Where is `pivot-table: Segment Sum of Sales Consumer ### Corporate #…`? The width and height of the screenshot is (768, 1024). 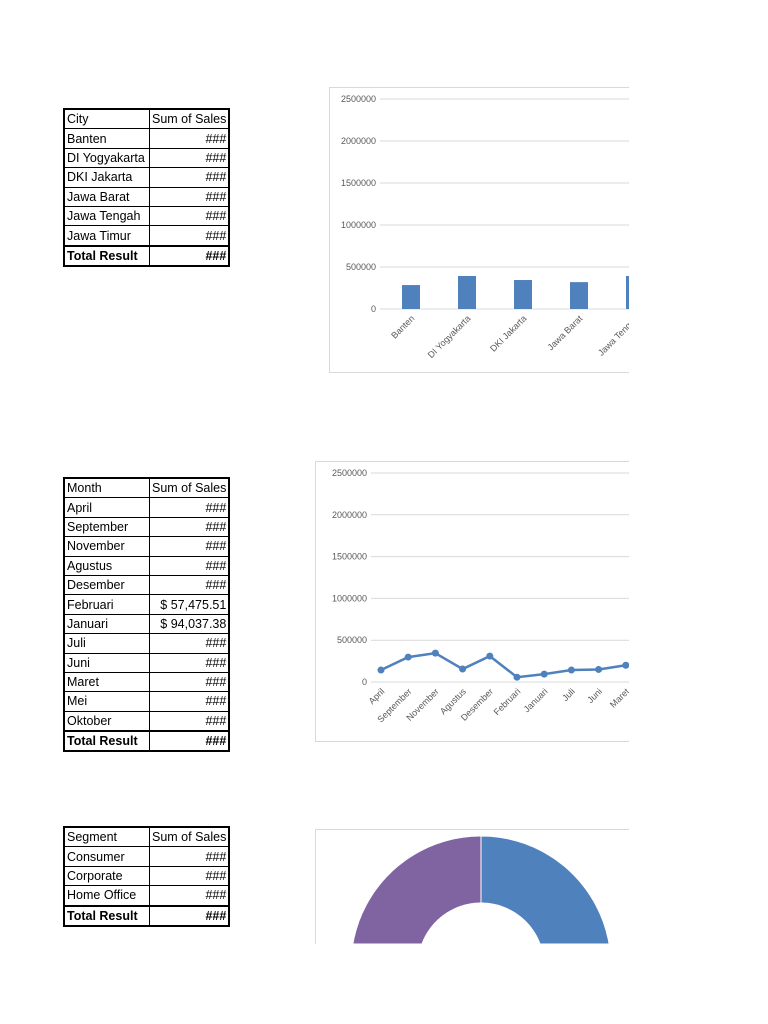
pivot-table: Segment Sum of Sales Consumer ### Corporate #… is located at coordinates (147, 876).